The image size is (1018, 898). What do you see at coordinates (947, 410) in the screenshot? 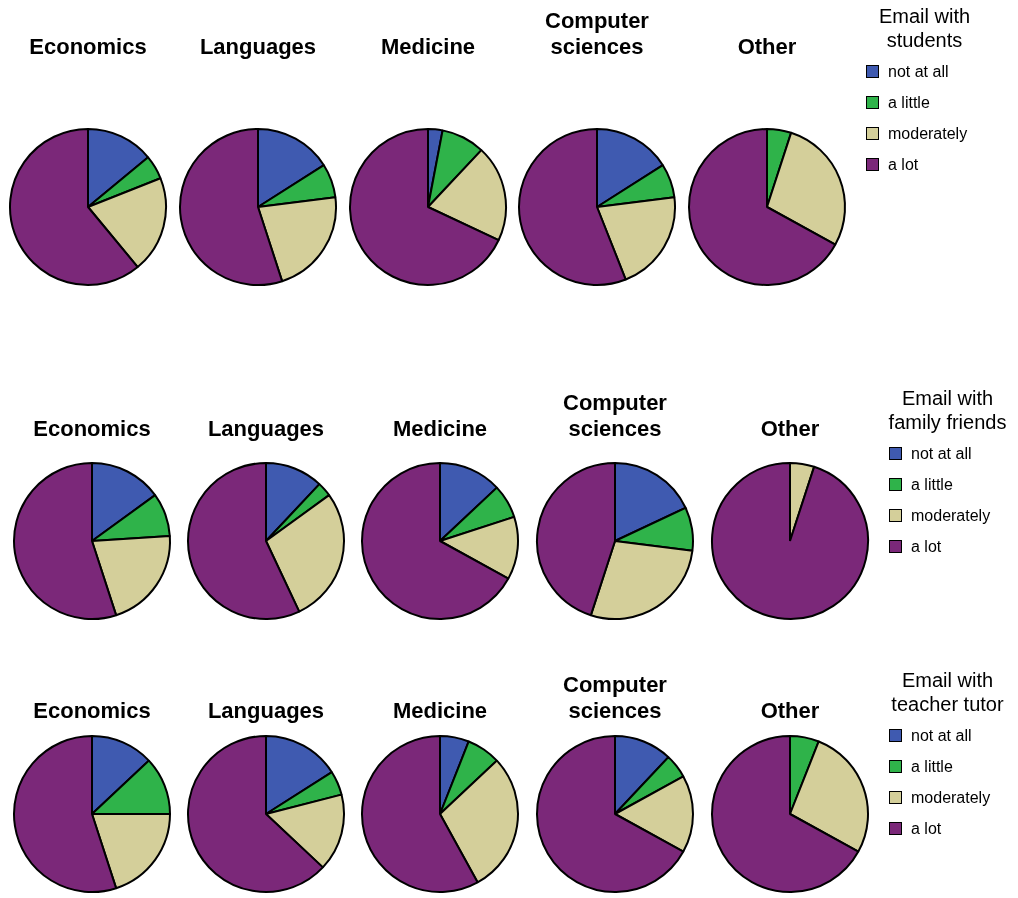
I see `legend-title: Email with family friends` at bounding box center [947, 410].